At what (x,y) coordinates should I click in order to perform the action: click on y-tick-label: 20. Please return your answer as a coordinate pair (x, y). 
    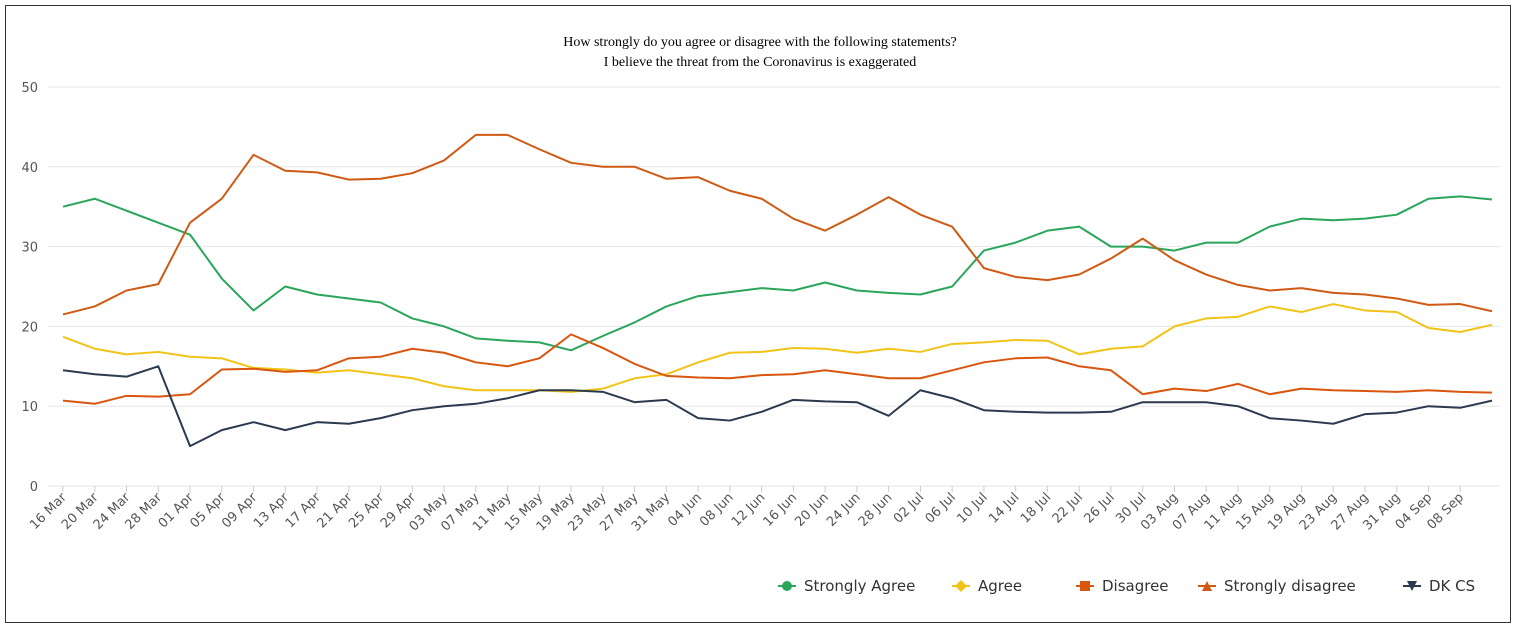
    Looking at the image, I should click on (29, 327).